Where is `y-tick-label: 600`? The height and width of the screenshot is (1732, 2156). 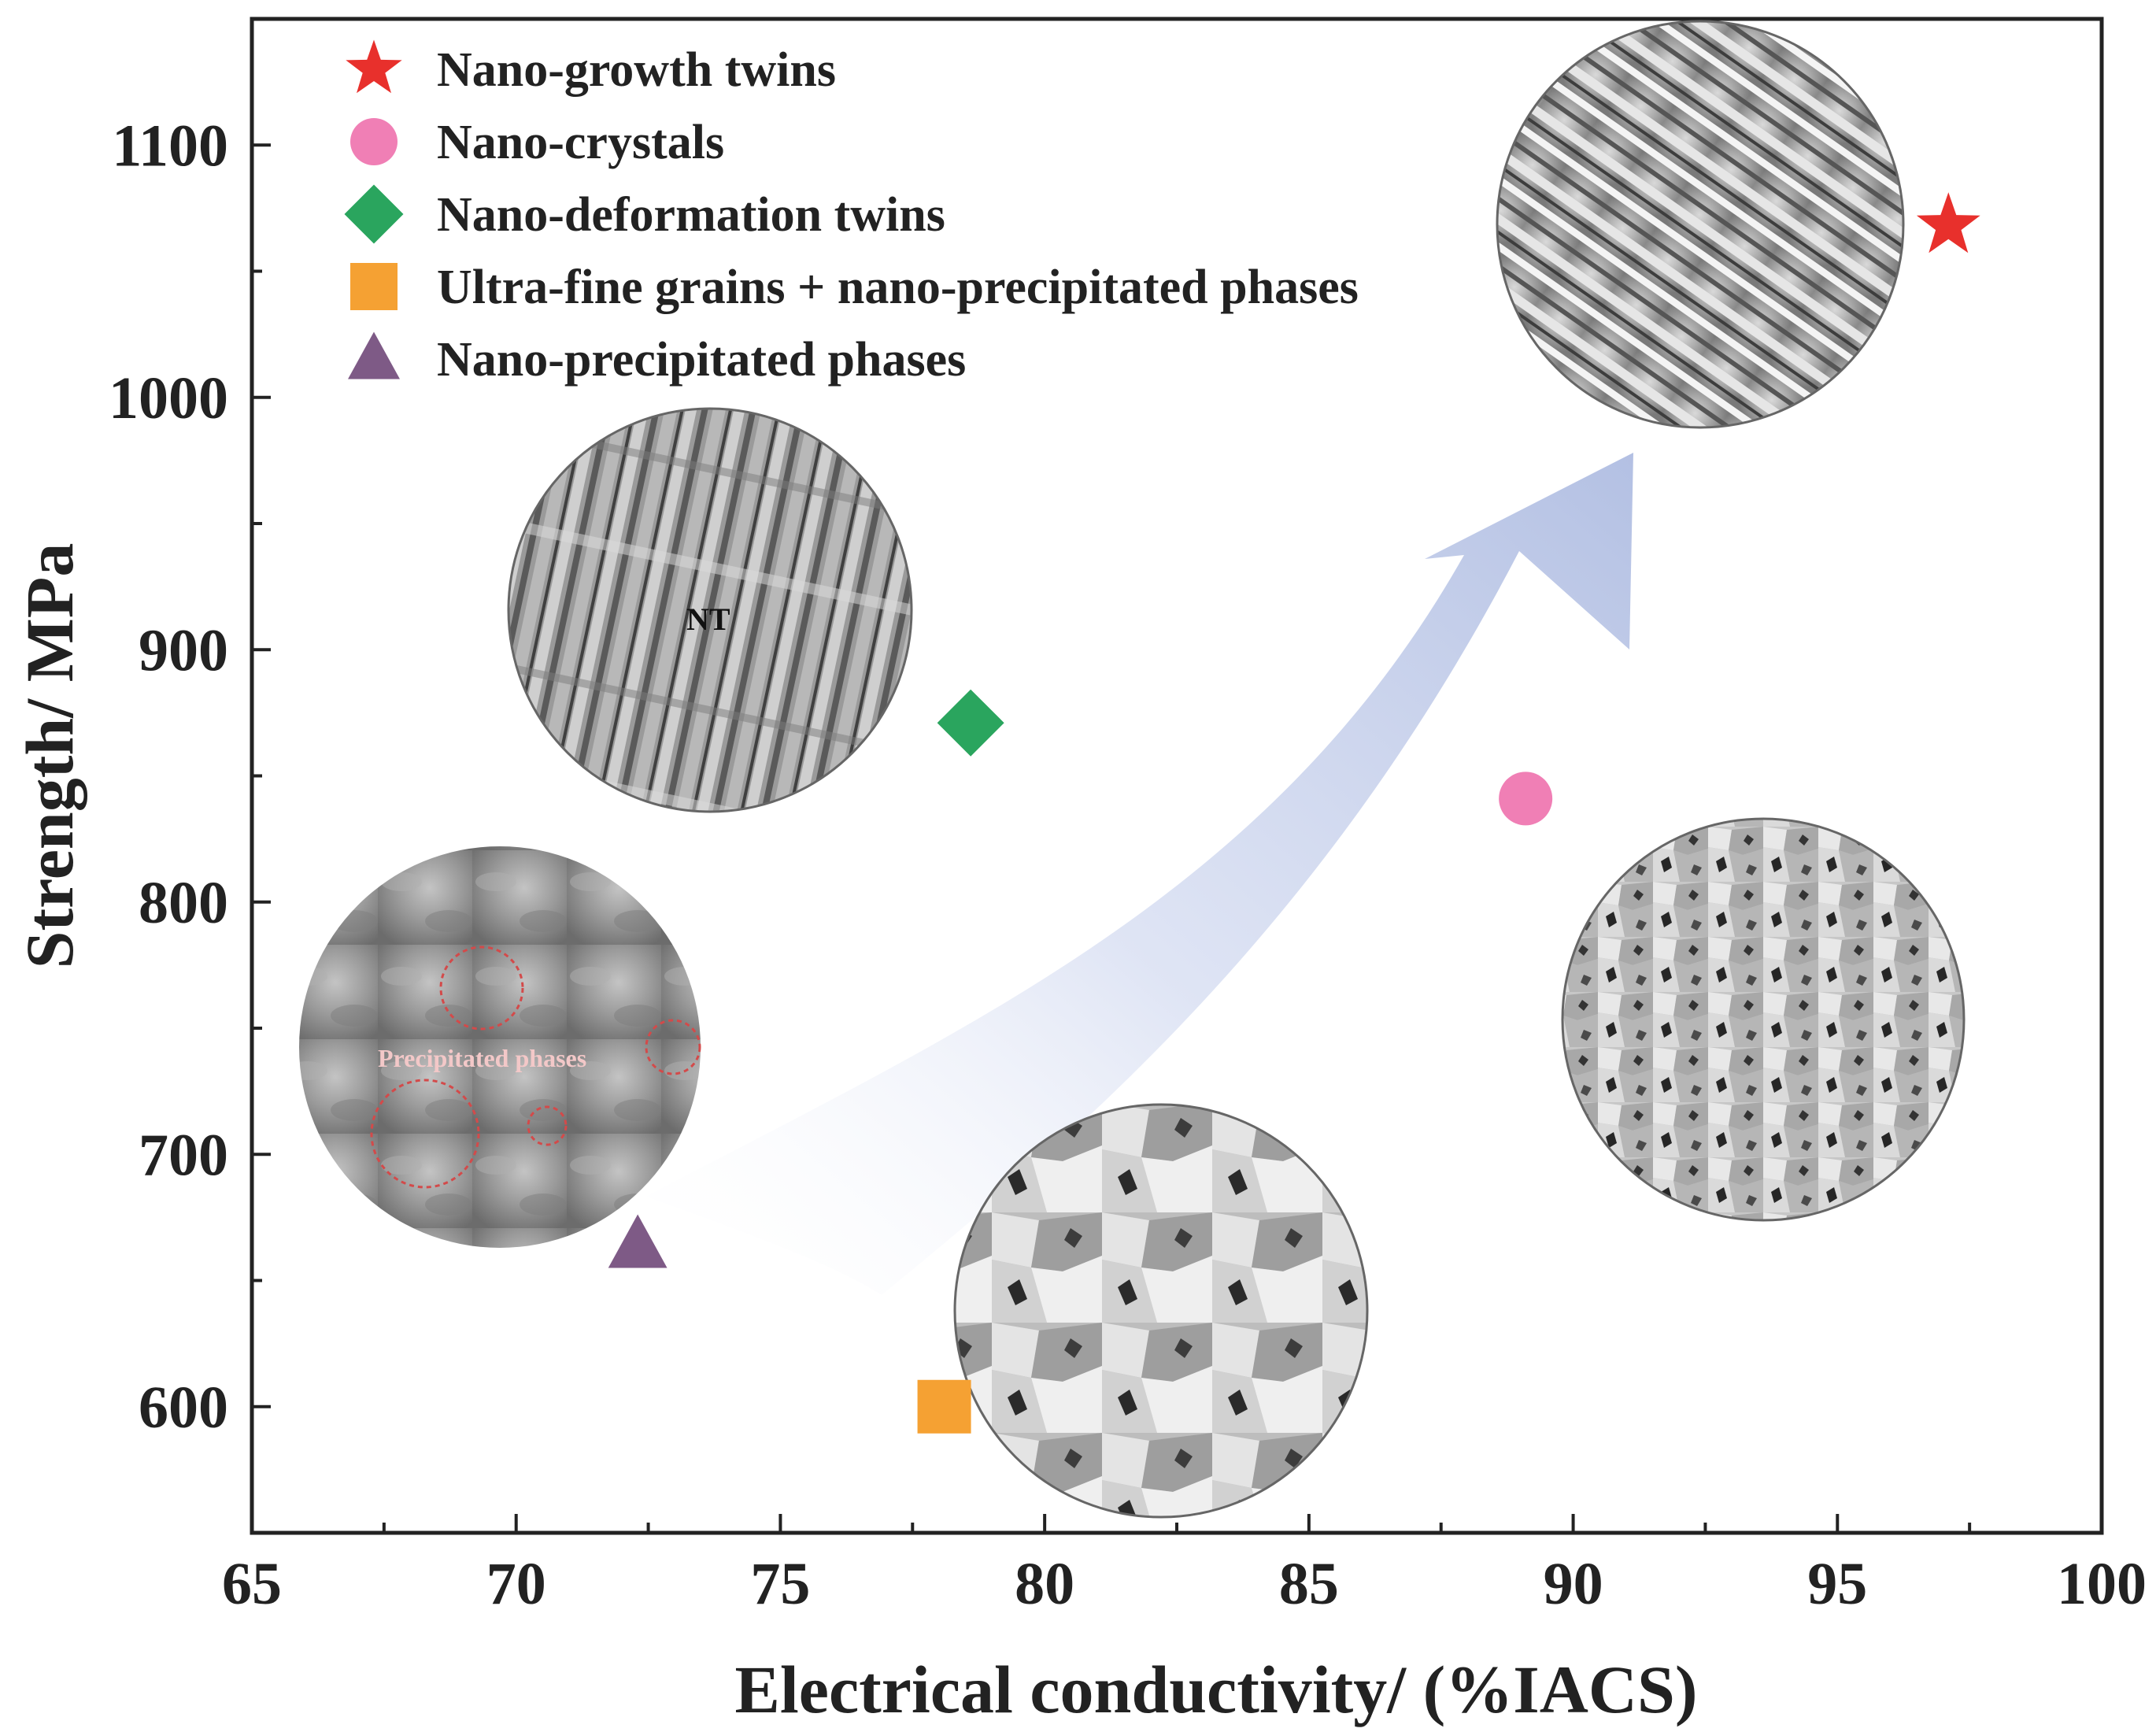
y-tick-label: 600 is located at coordinates (183, 1408).